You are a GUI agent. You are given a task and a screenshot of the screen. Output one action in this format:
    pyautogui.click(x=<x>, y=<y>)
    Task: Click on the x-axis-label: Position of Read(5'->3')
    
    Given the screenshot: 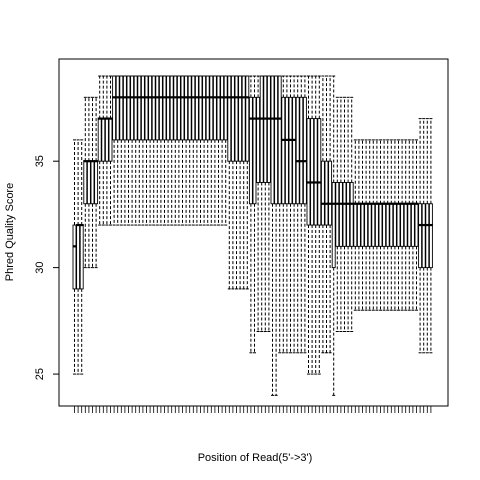 What is the action you would take?
    pyautogui.click(x=255, y=458)
    